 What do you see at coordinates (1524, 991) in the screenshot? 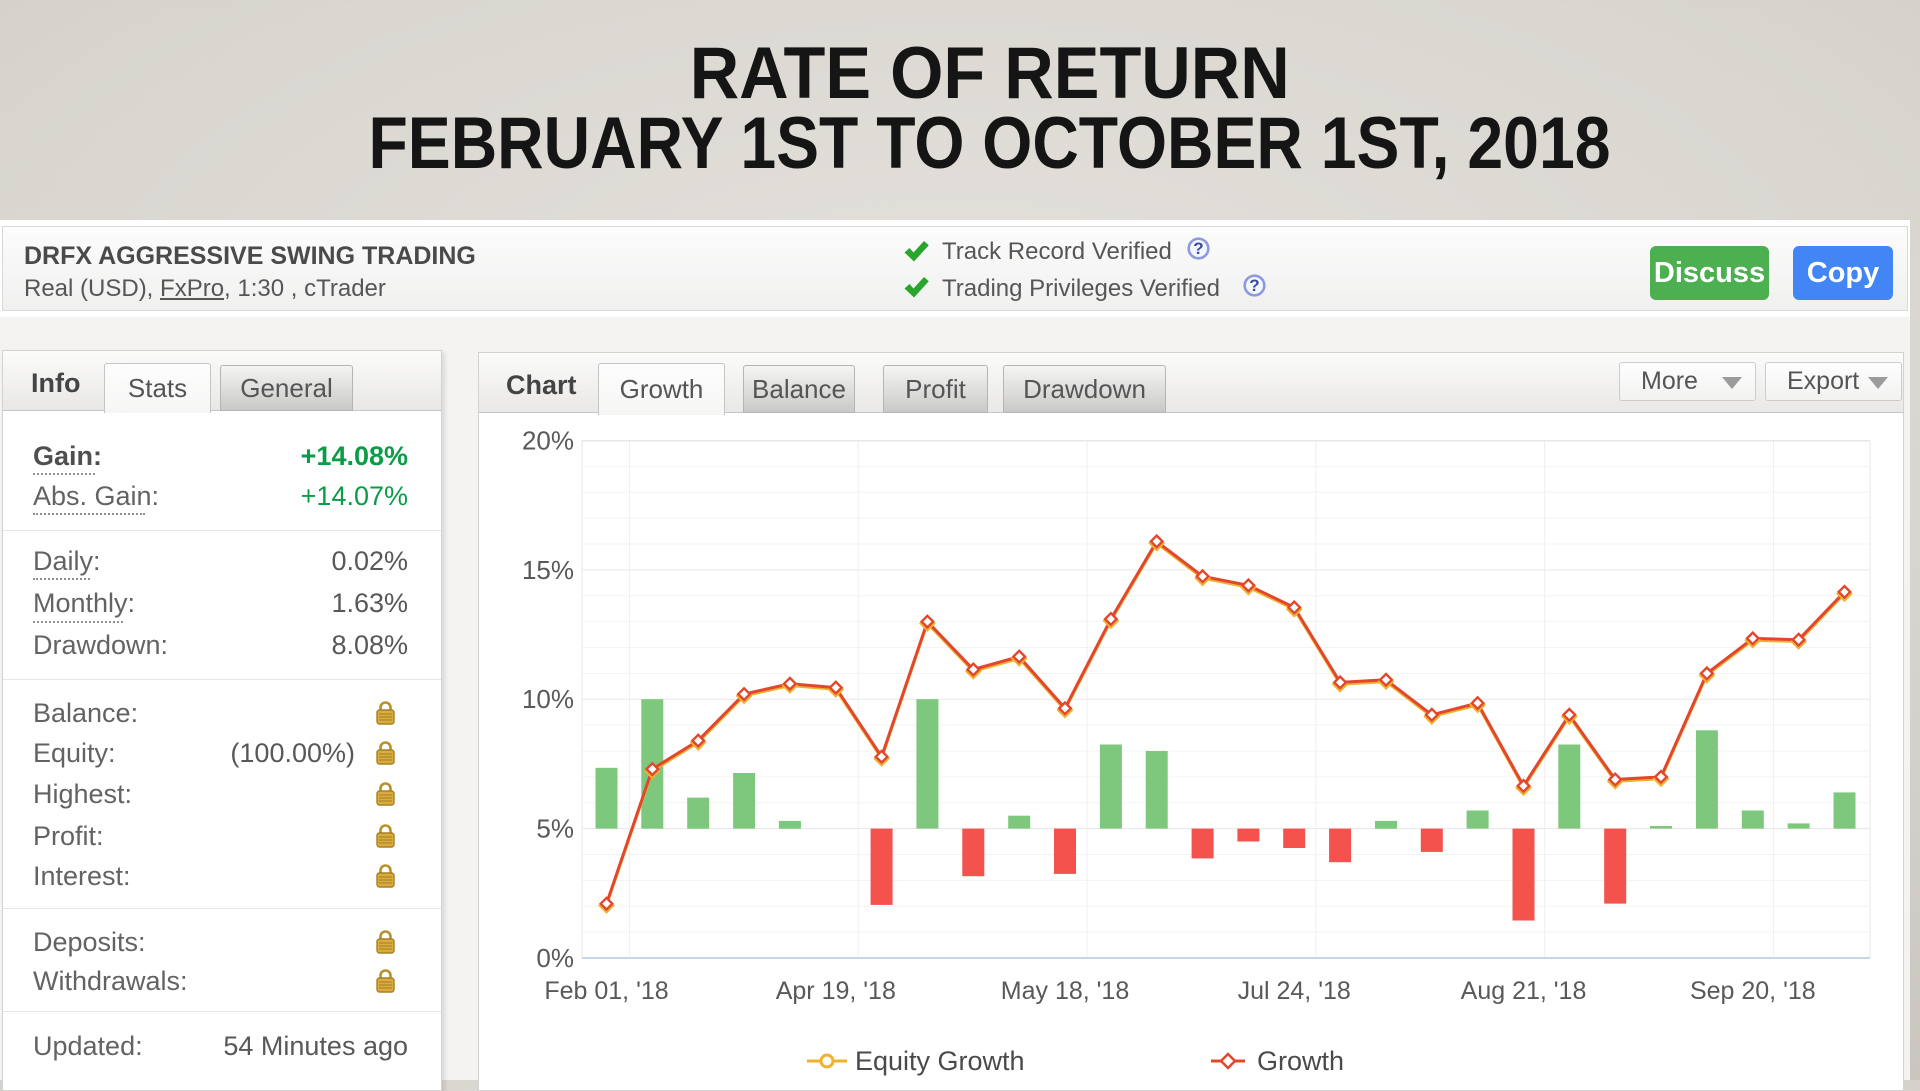
I see `svg-text: Aug 21, '18` at bounding box center [1524, 991].